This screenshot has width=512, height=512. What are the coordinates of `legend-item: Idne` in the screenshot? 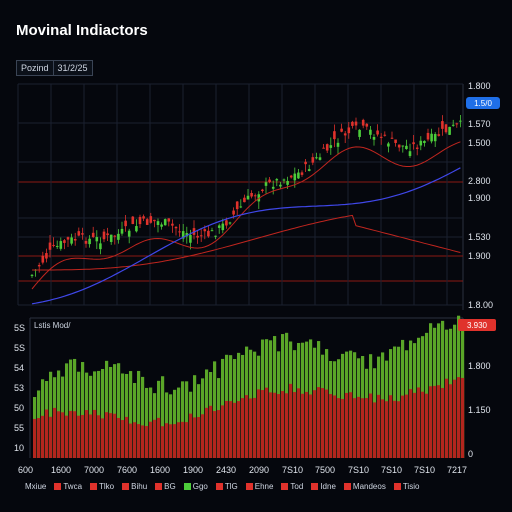 It's located at (323, 486).